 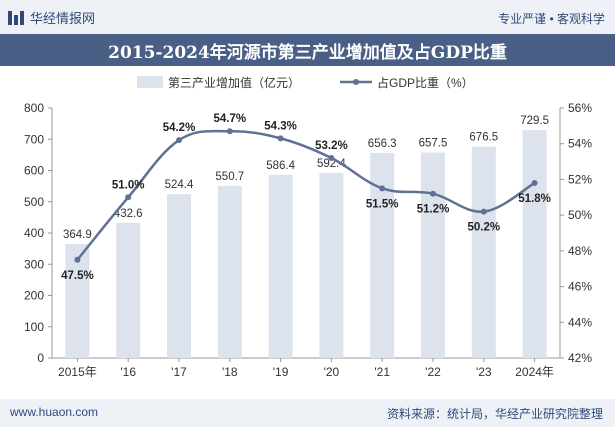 What do you see at coordinates (230, 372) in the screenshot?
I see `x-tick-label: '18` at bounding box center [230, 372].